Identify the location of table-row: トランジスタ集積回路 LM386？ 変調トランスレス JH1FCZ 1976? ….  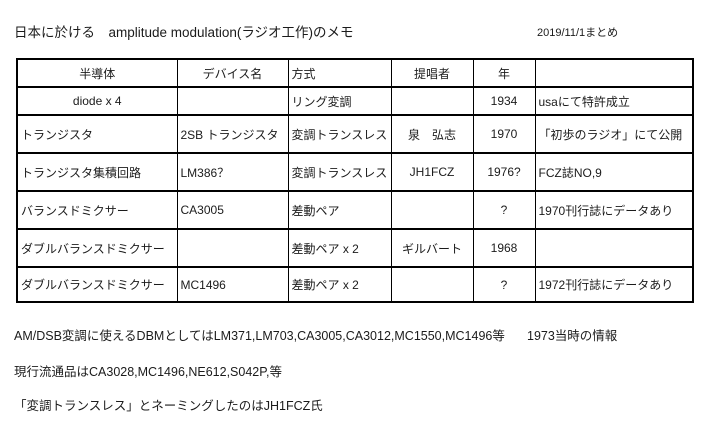
(355, 172).